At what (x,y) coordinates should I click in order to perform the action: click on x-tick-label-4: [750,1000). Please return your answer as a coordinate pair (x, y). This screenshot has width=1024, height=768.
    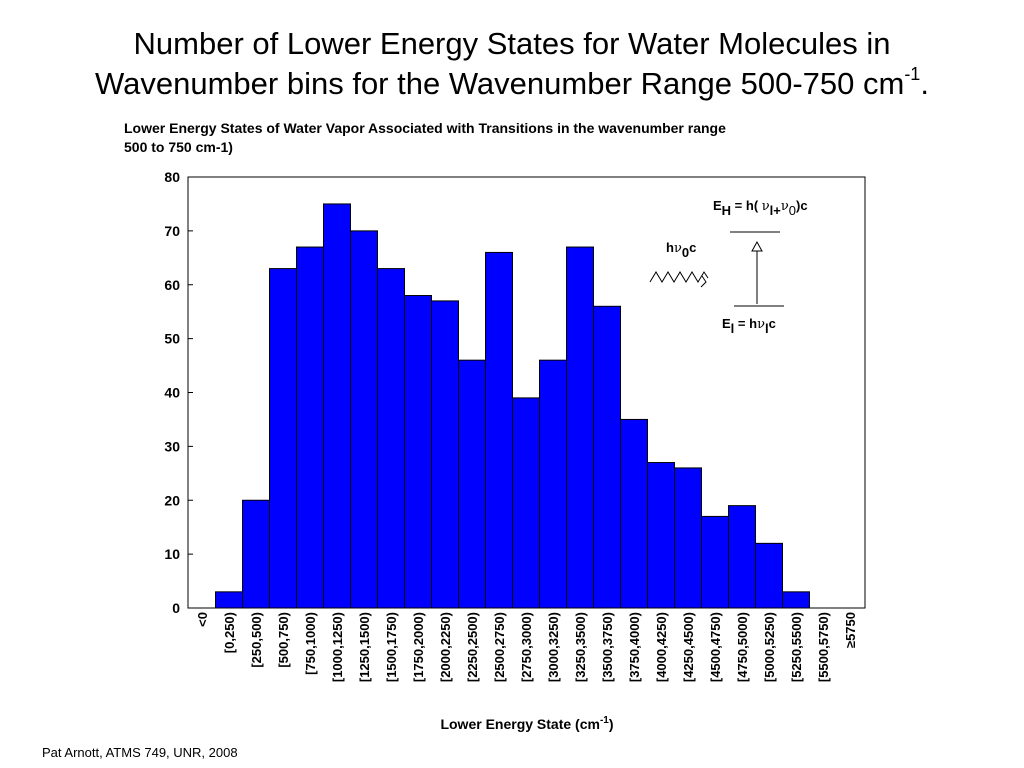
    Looking at the image, I should click on (310, 643).